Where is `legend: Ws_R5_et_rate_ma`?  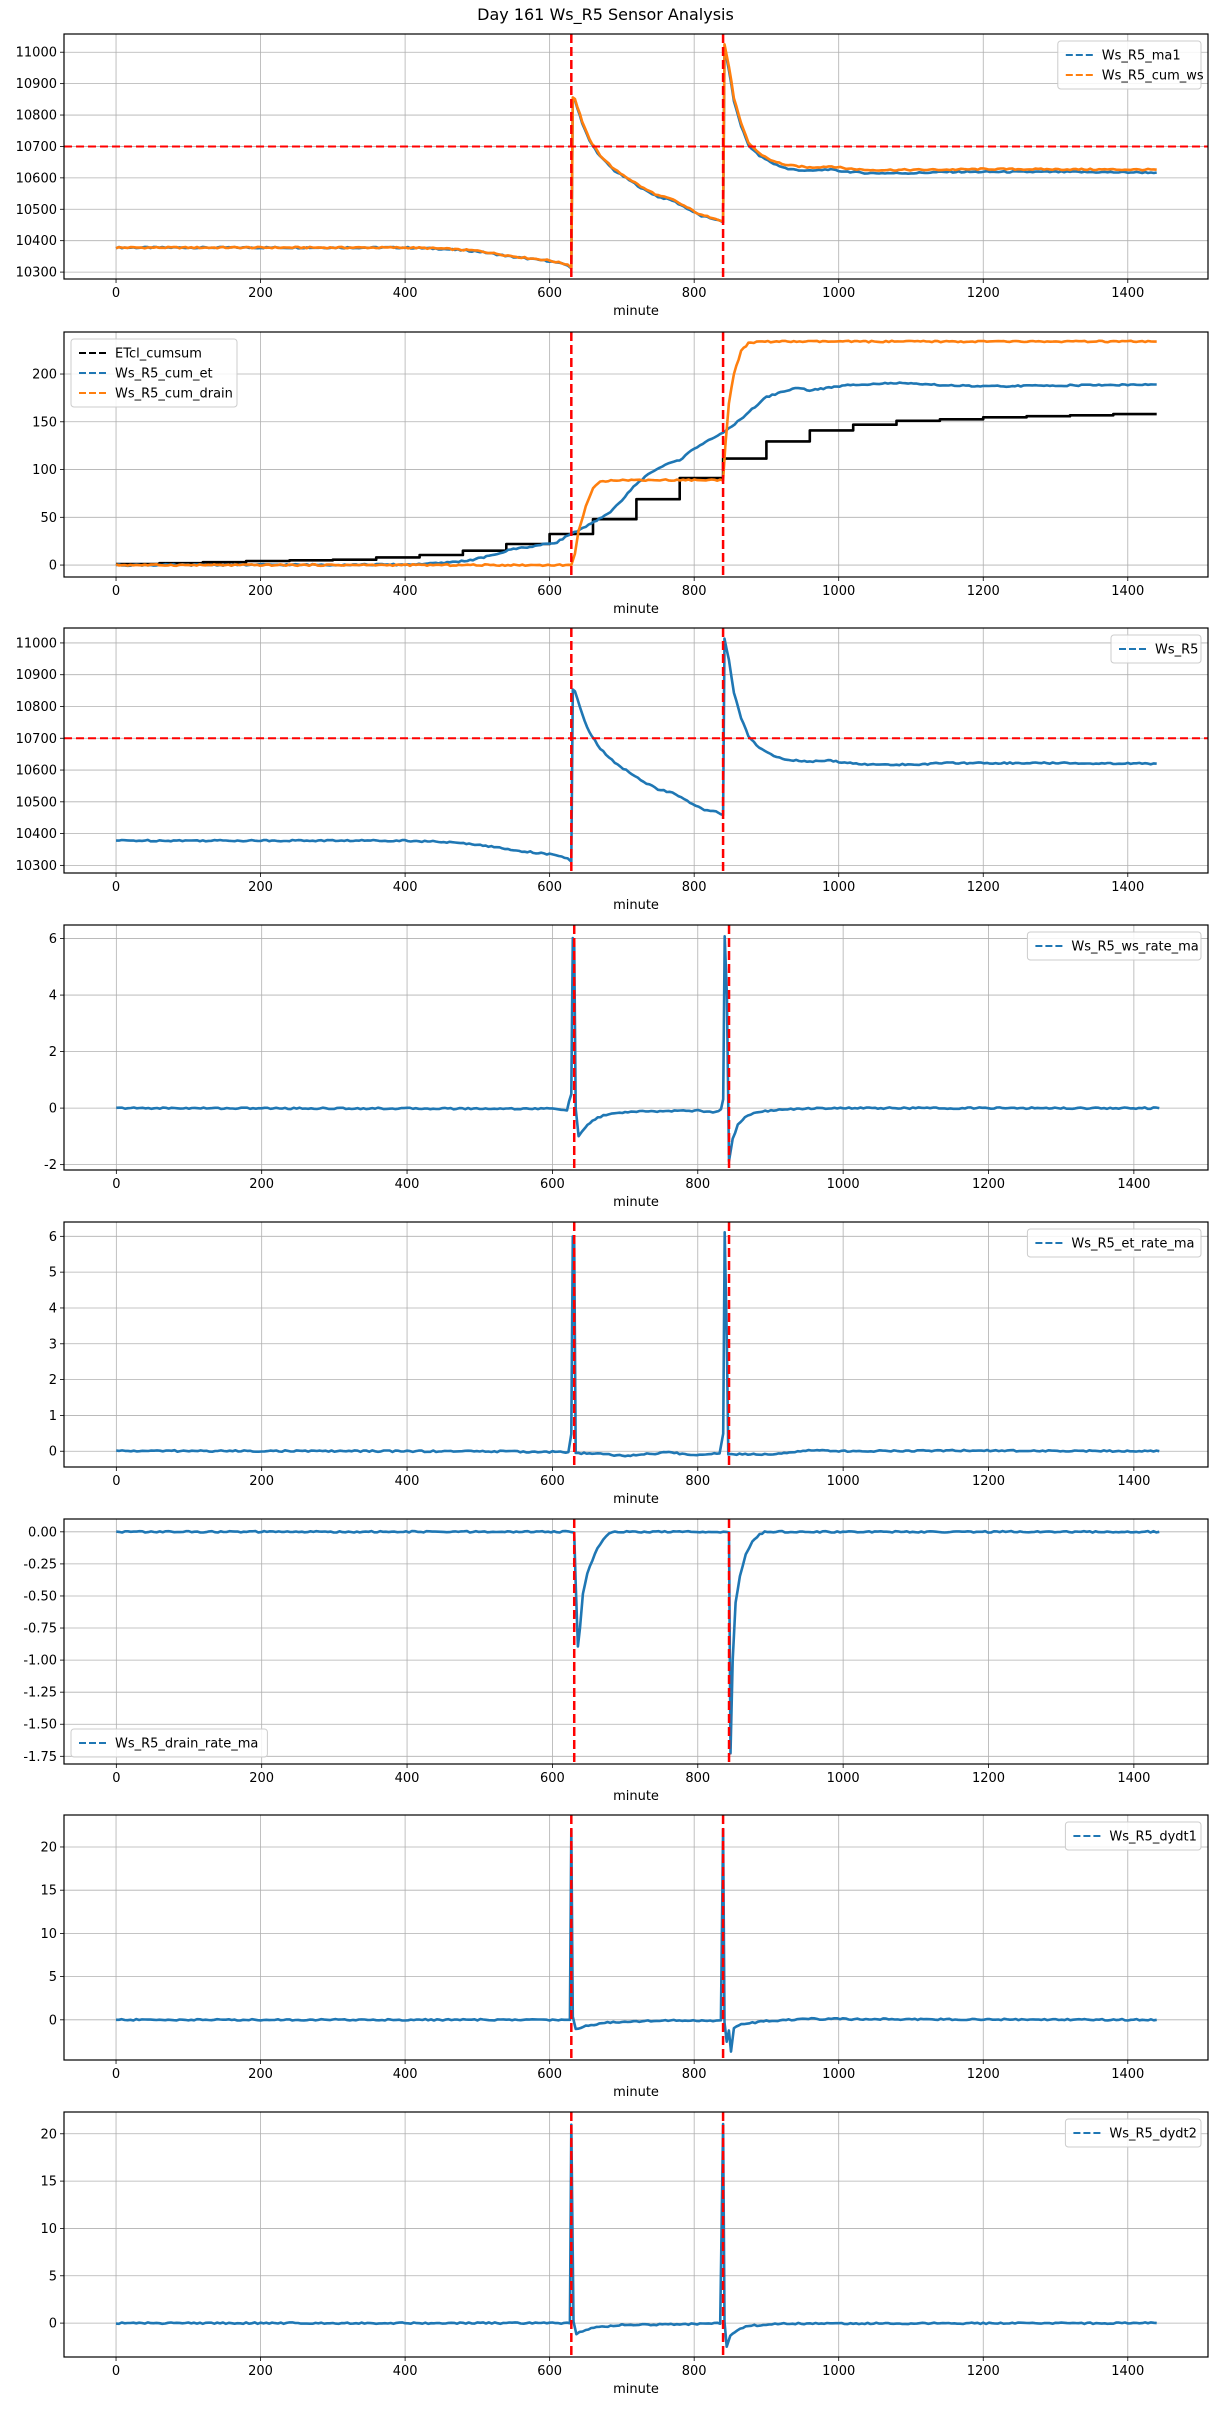
legend: Ws_R5_et_rate_ma is located at coordinates (1114, 1243).